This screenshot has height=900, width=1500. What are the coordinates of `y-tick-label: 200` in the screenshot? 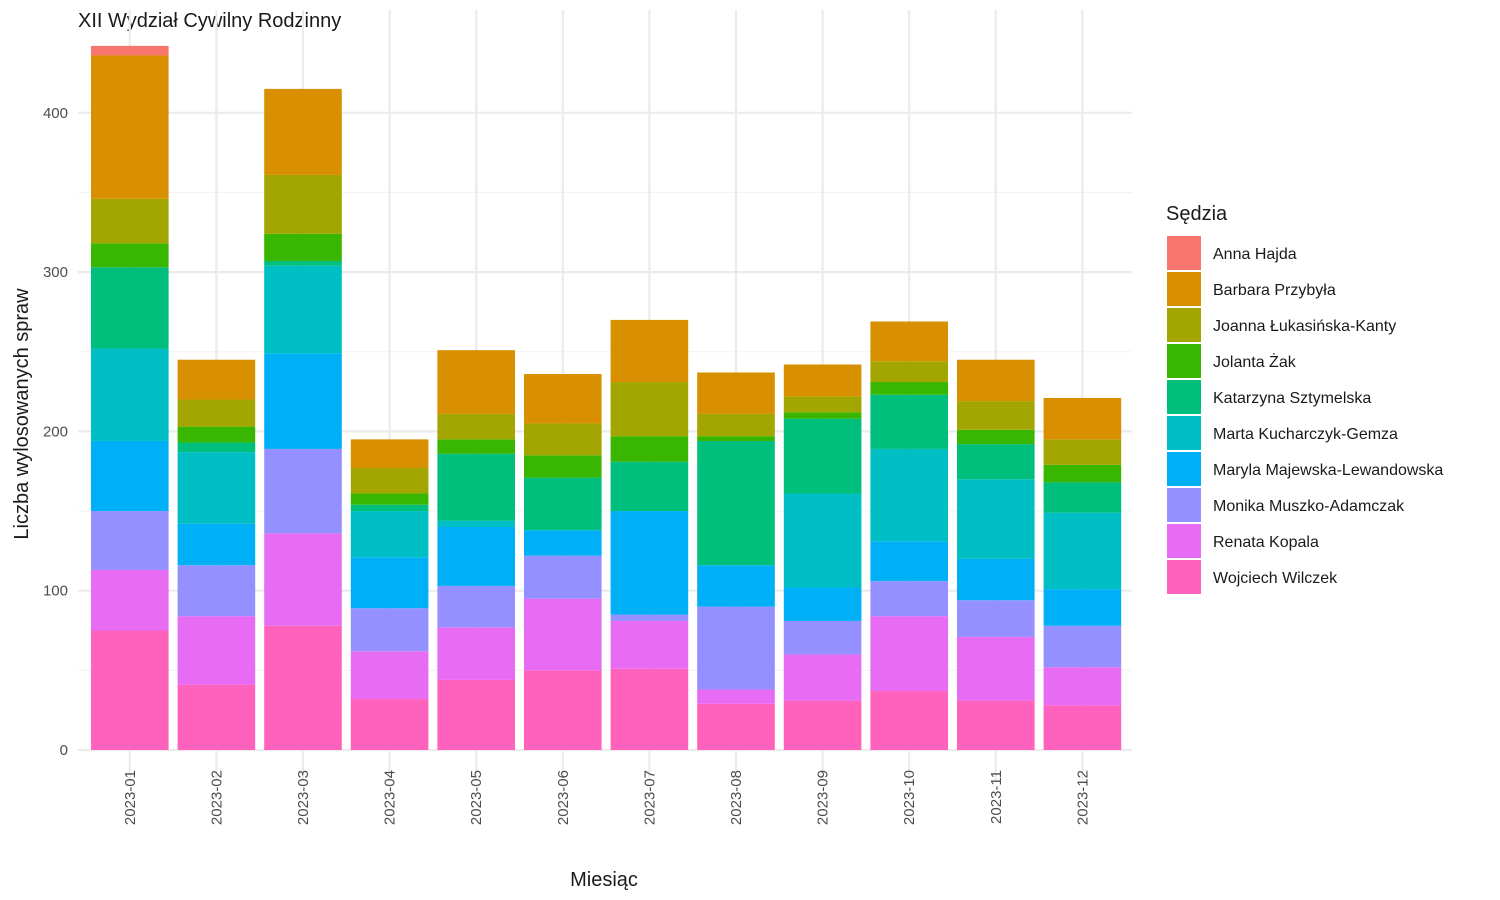 It's located at (55, 431).